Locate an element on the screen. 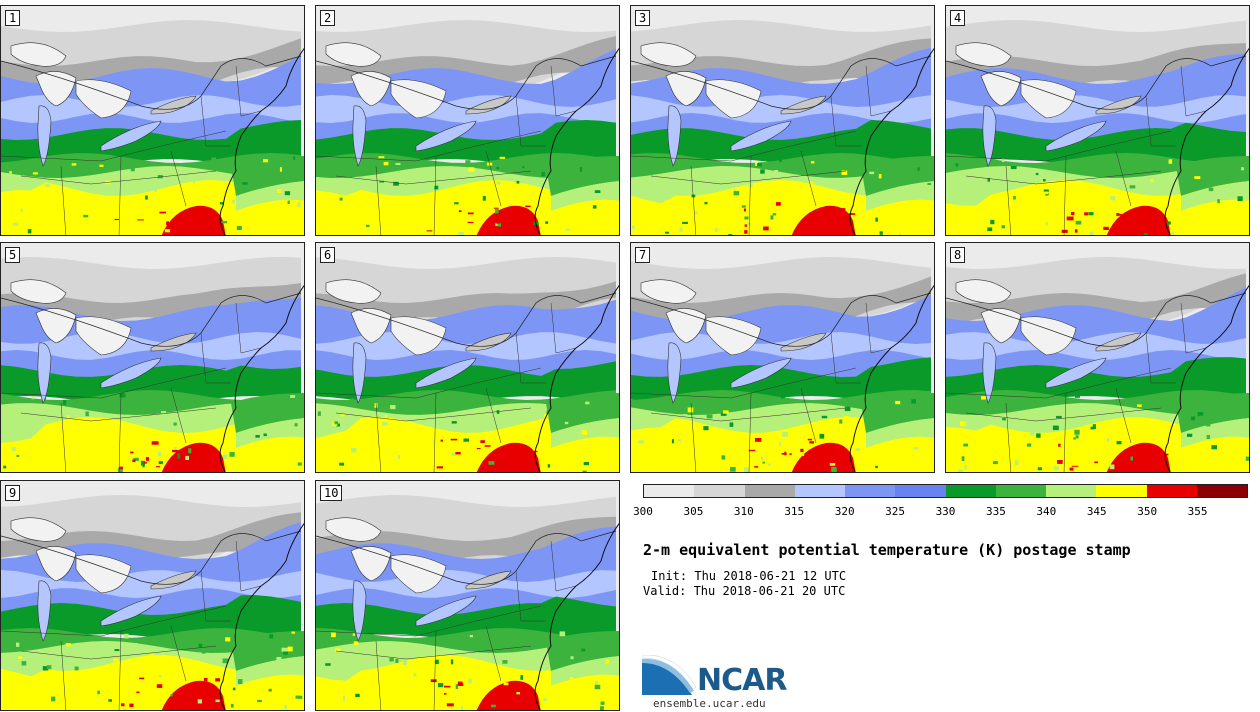 The width and height of the screenshot is (1260, 712). colorbar-tick-label: 330 is located at coordinates (945, 511).